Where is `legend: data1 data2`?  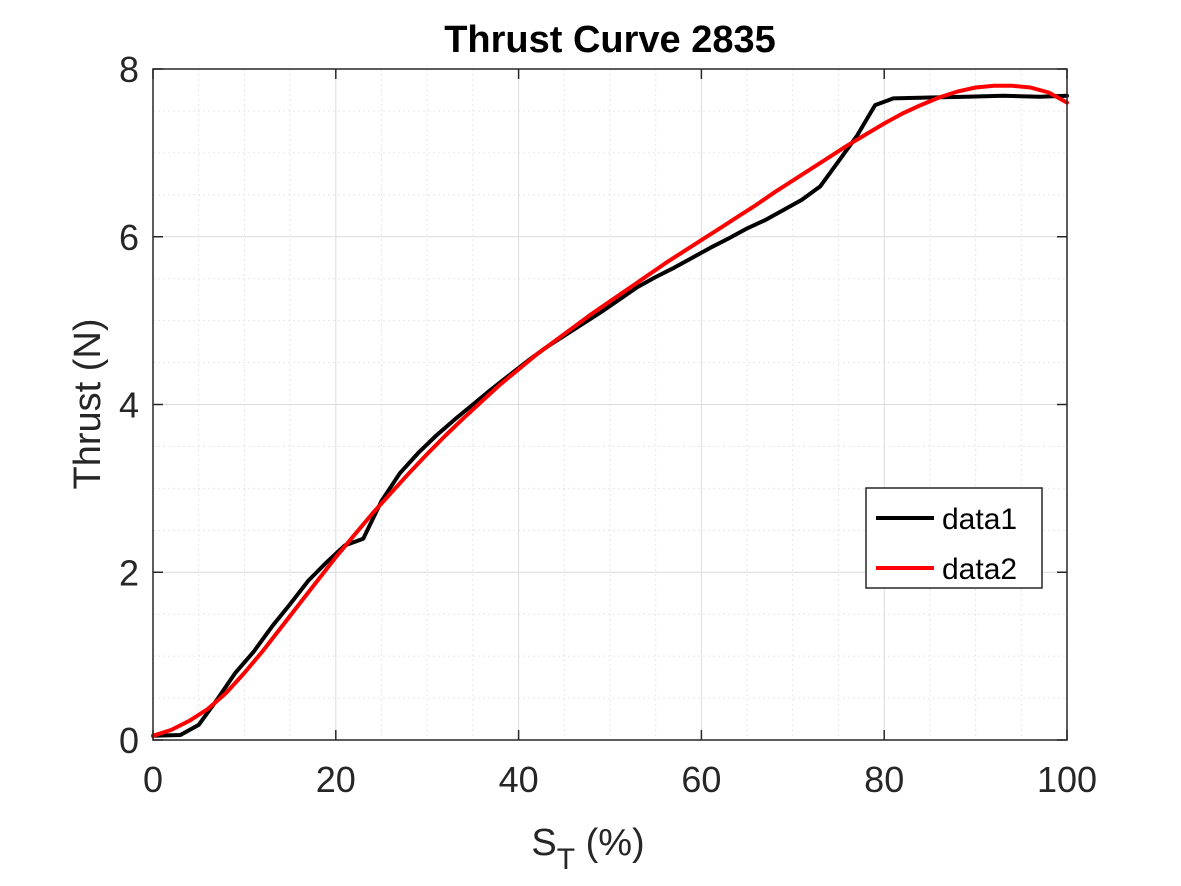
legend: data1 data2 is located at coordinates (954, 538).